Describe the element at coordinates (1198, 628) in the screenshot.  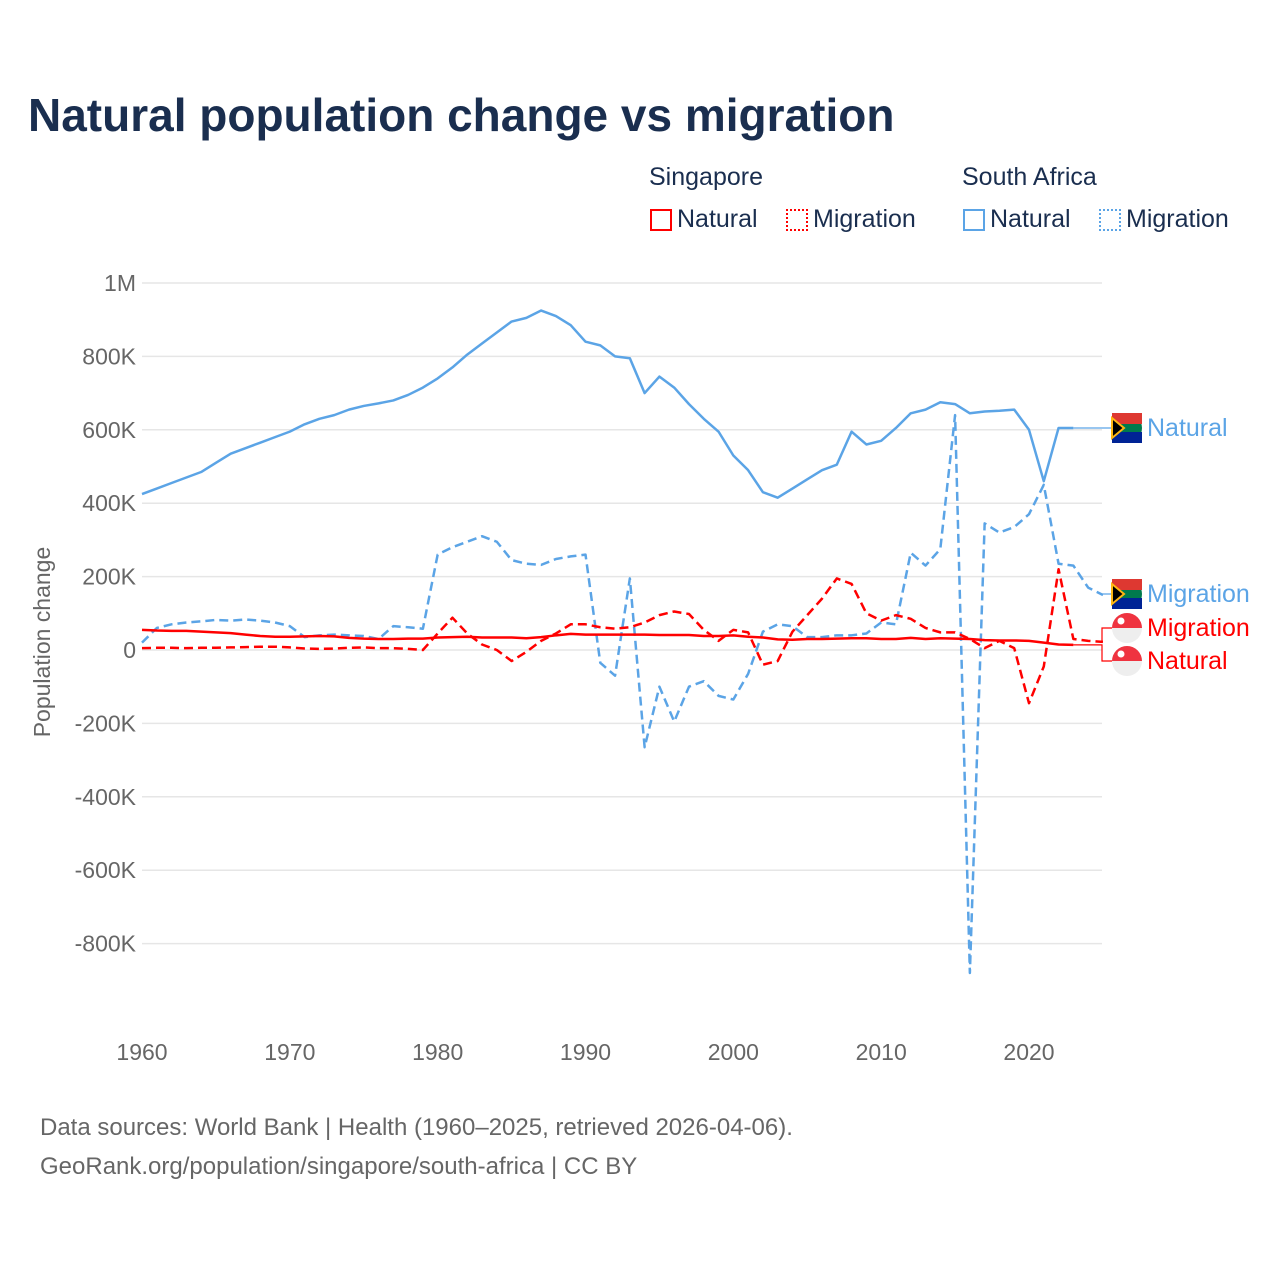
I see `end-label-sg_migration: Migration` at that location.